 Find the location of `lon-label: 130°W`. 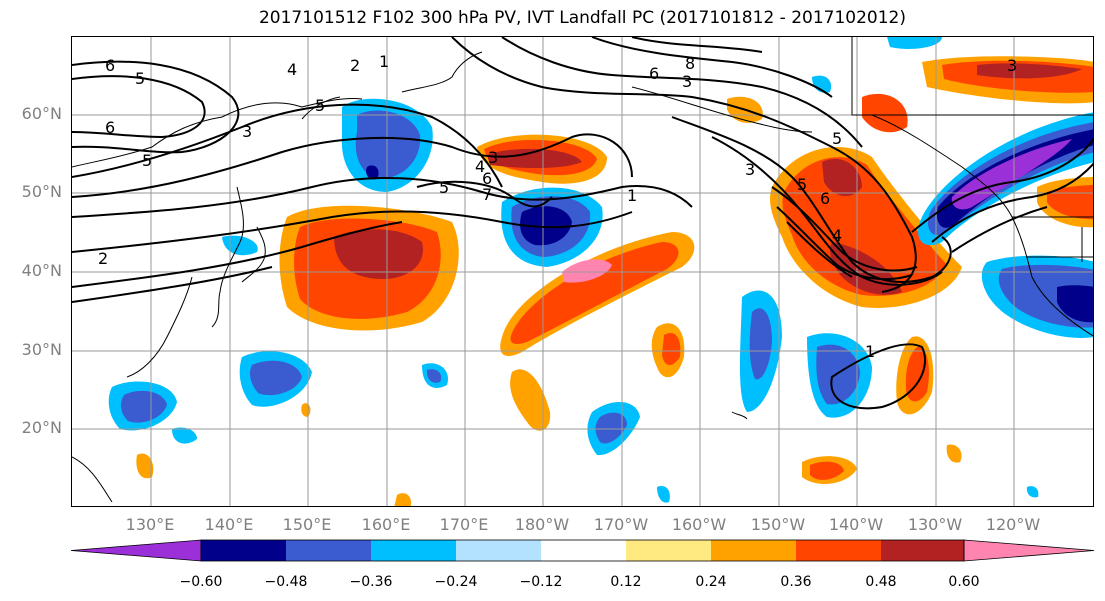

lon-label: 130°W is located at coordinates (935, 524).